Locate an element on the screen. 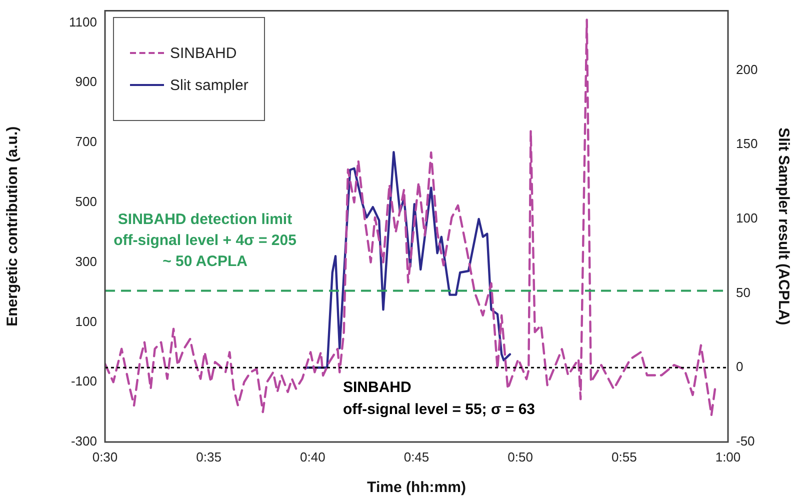 This screenshot has height=501, width=796. y-tick-label: 100 is located at coordinates (86, 321).